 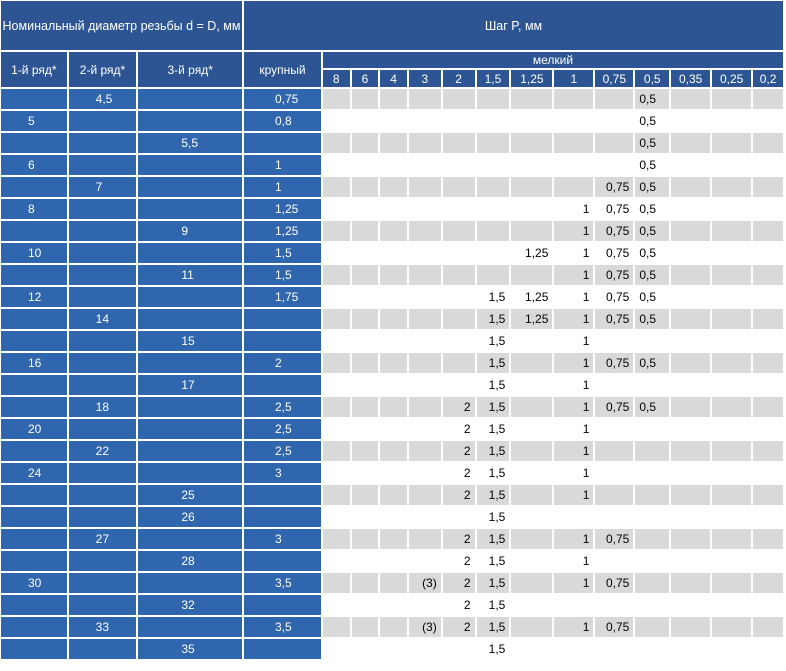 I want to click on pitch-header: Шаг P, мм, so click(x=513, y=25).